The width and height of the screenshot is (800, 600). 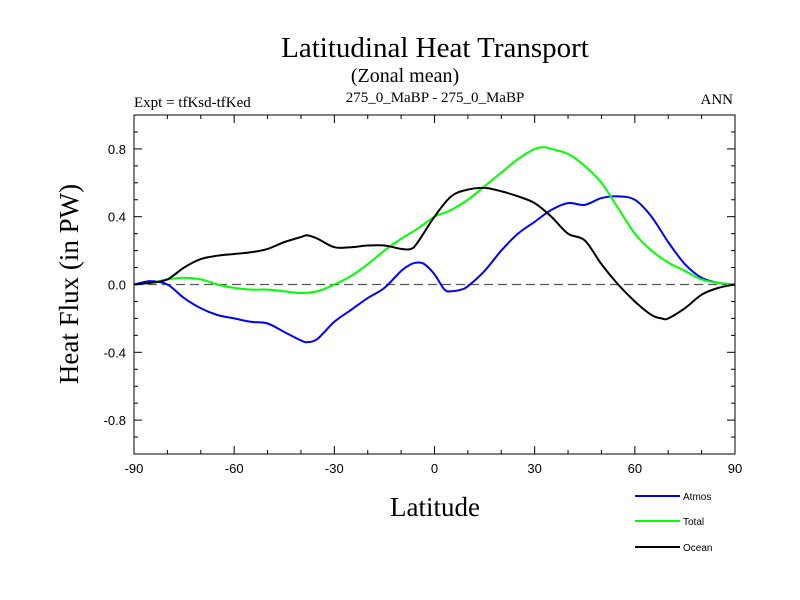 What do you see at coordinates (115, 352) in the screenshot?
I see `y-tick-label: -0.4` at bounding box center [115, 352].